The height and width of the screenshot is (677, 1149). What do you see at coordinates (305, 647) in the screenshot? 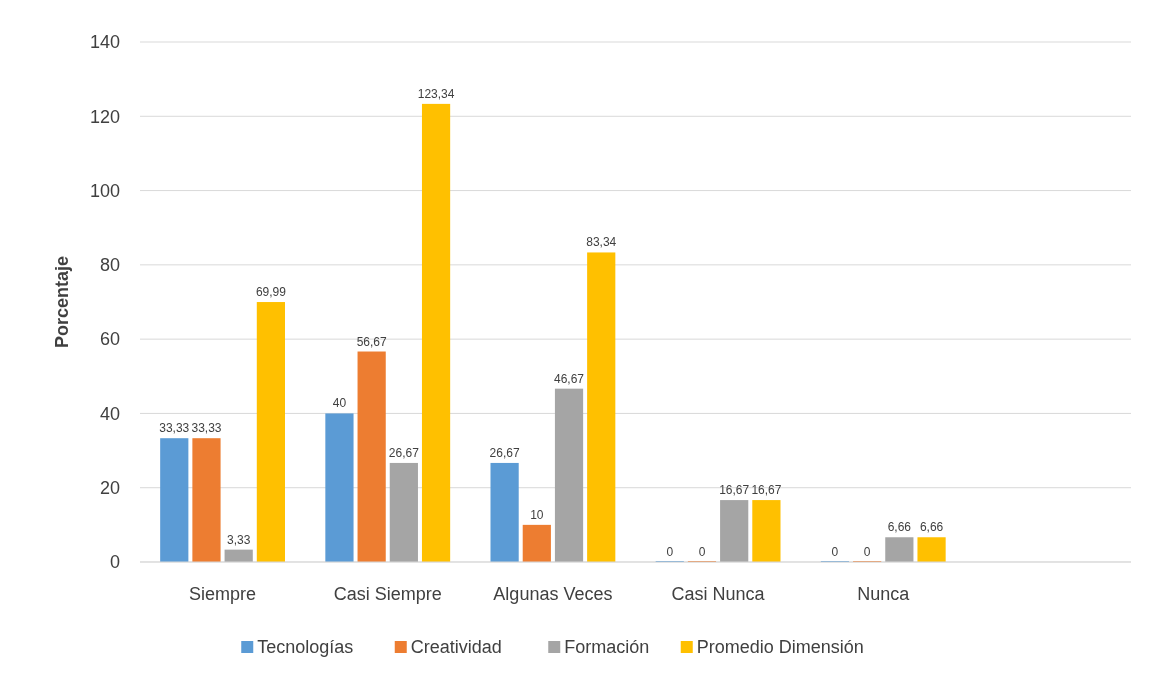
I see `legend-label: Tecnologías` at bounding box center [305, 647].